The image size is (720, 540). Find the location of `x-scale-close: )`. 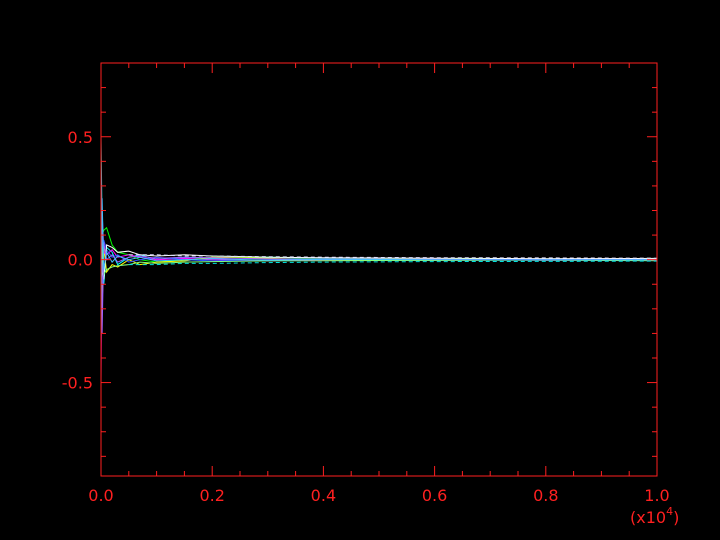

x-scale-close: ) is located at coordinates (676, 517).